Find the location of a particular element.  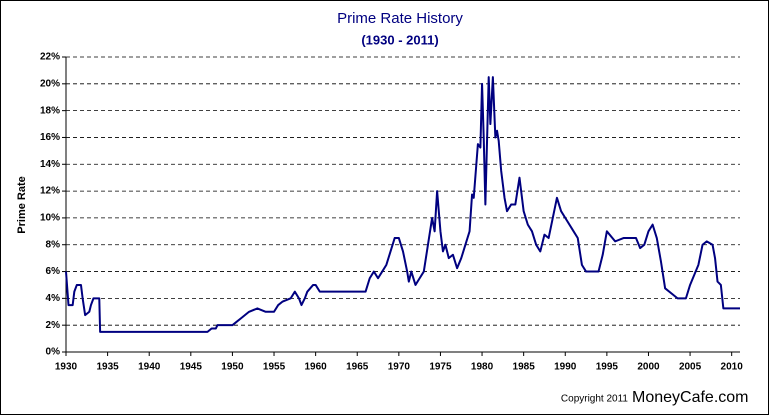

x-tick-label: 2000 is located at coordinates (648, 367).